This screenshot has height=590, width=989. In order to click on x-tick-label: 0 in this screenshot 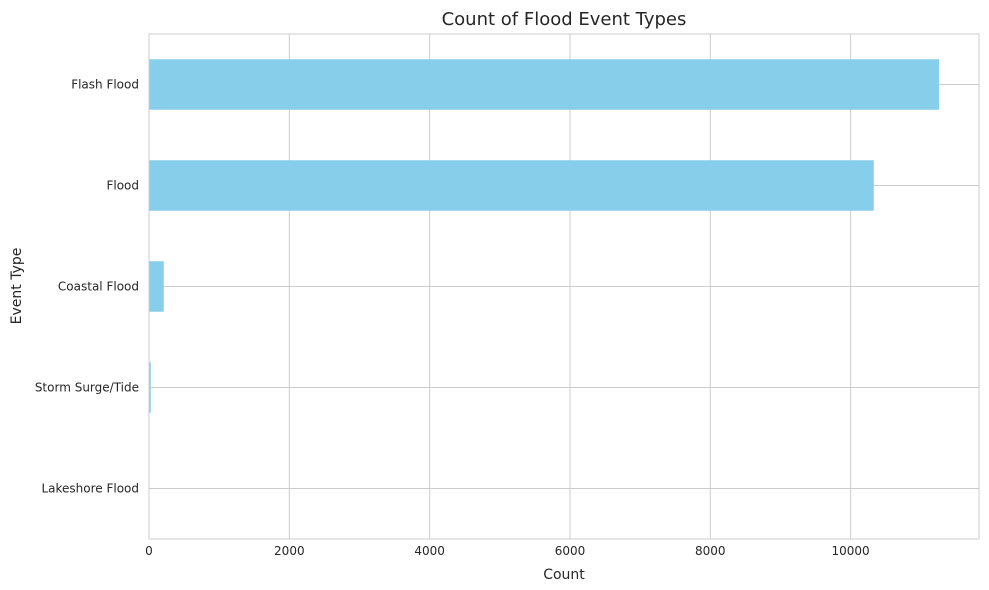, I will do `click(149, 551)`.